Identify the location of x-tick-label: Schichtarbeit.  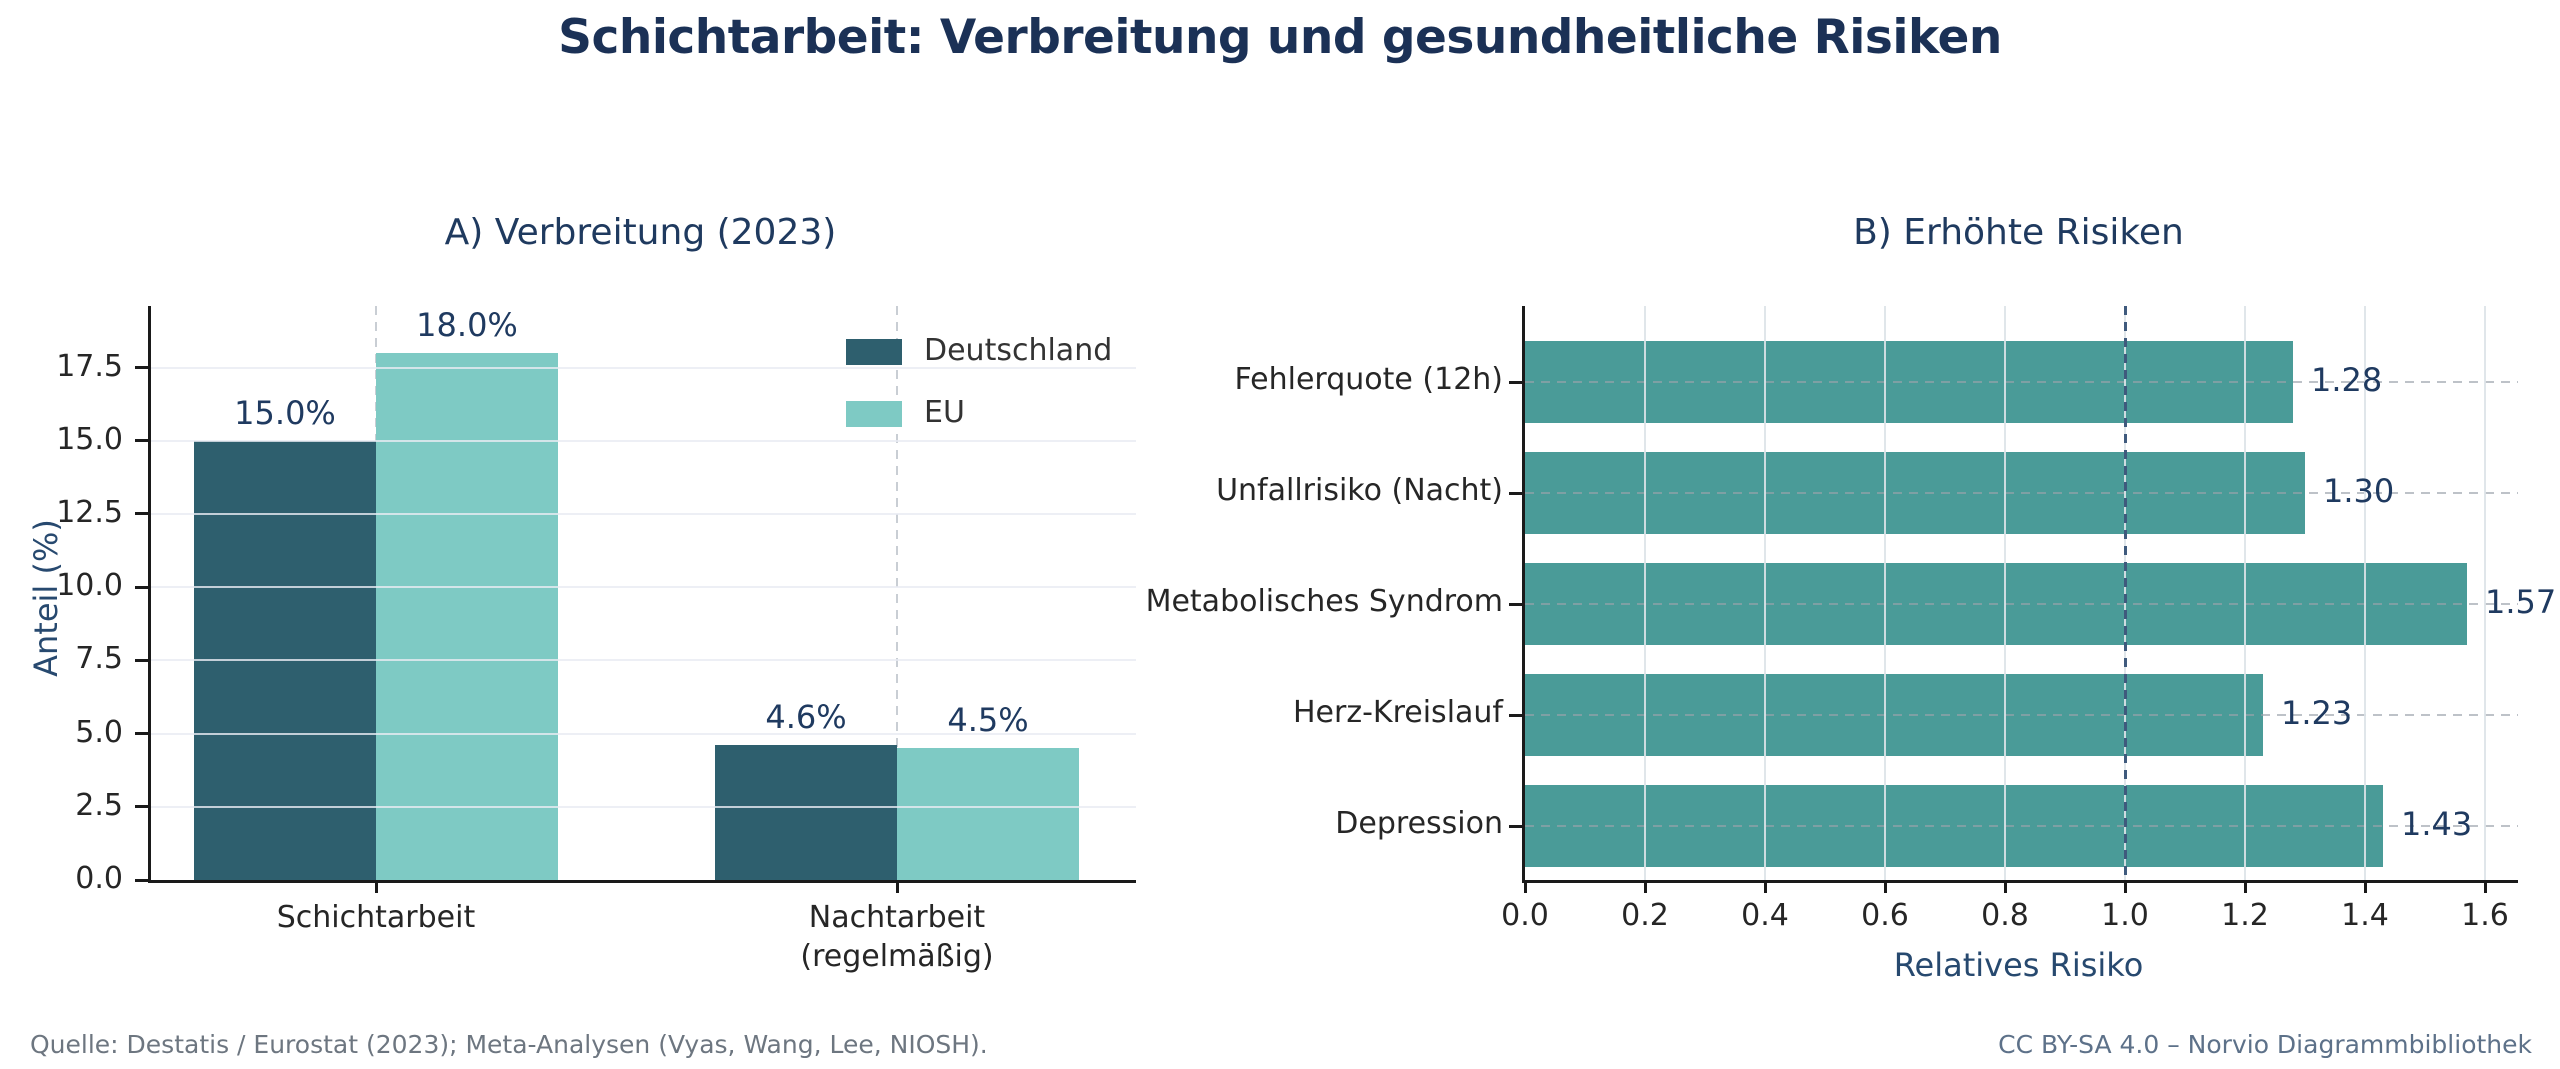
(376, 917).